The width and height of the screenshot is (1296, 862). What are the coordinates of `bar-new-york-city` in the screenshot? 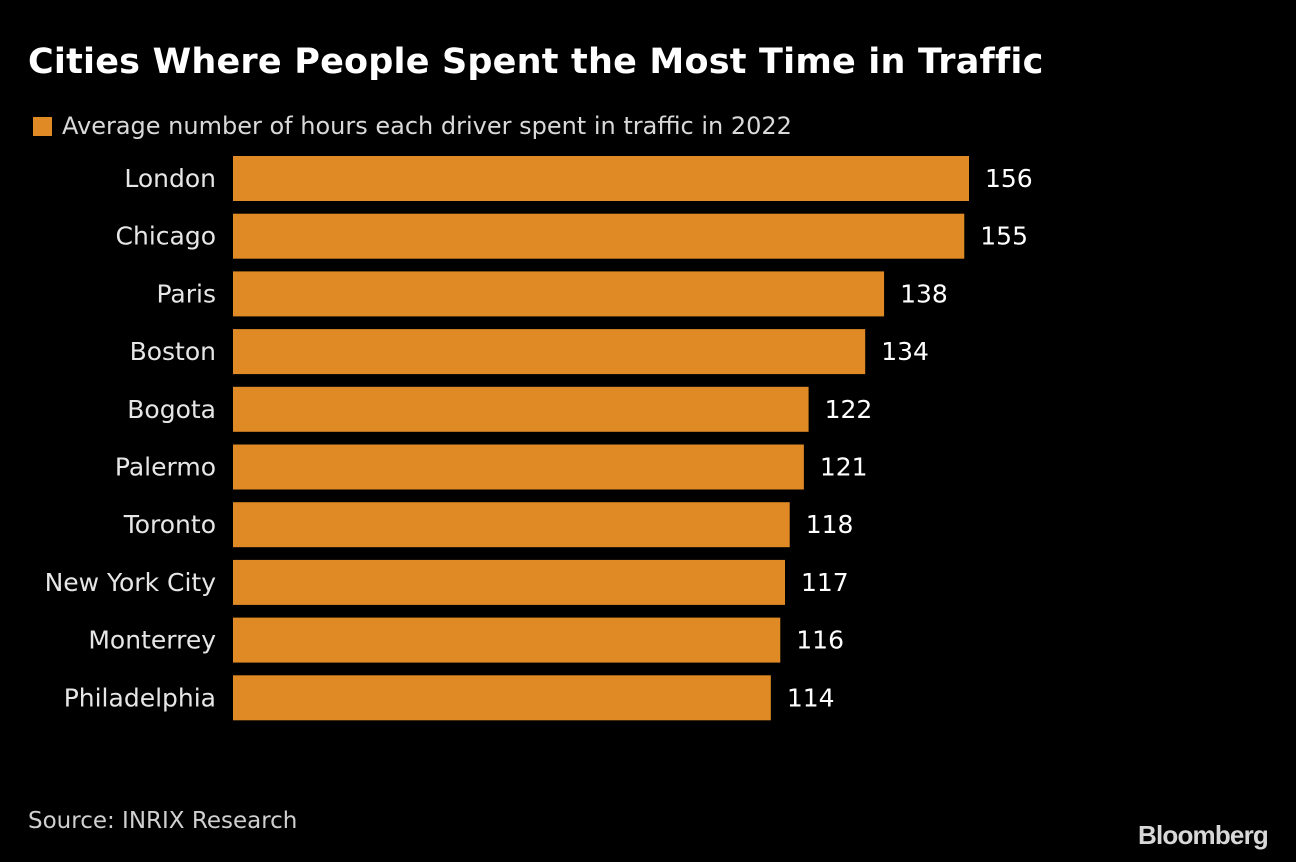 It's located at (509, 582).